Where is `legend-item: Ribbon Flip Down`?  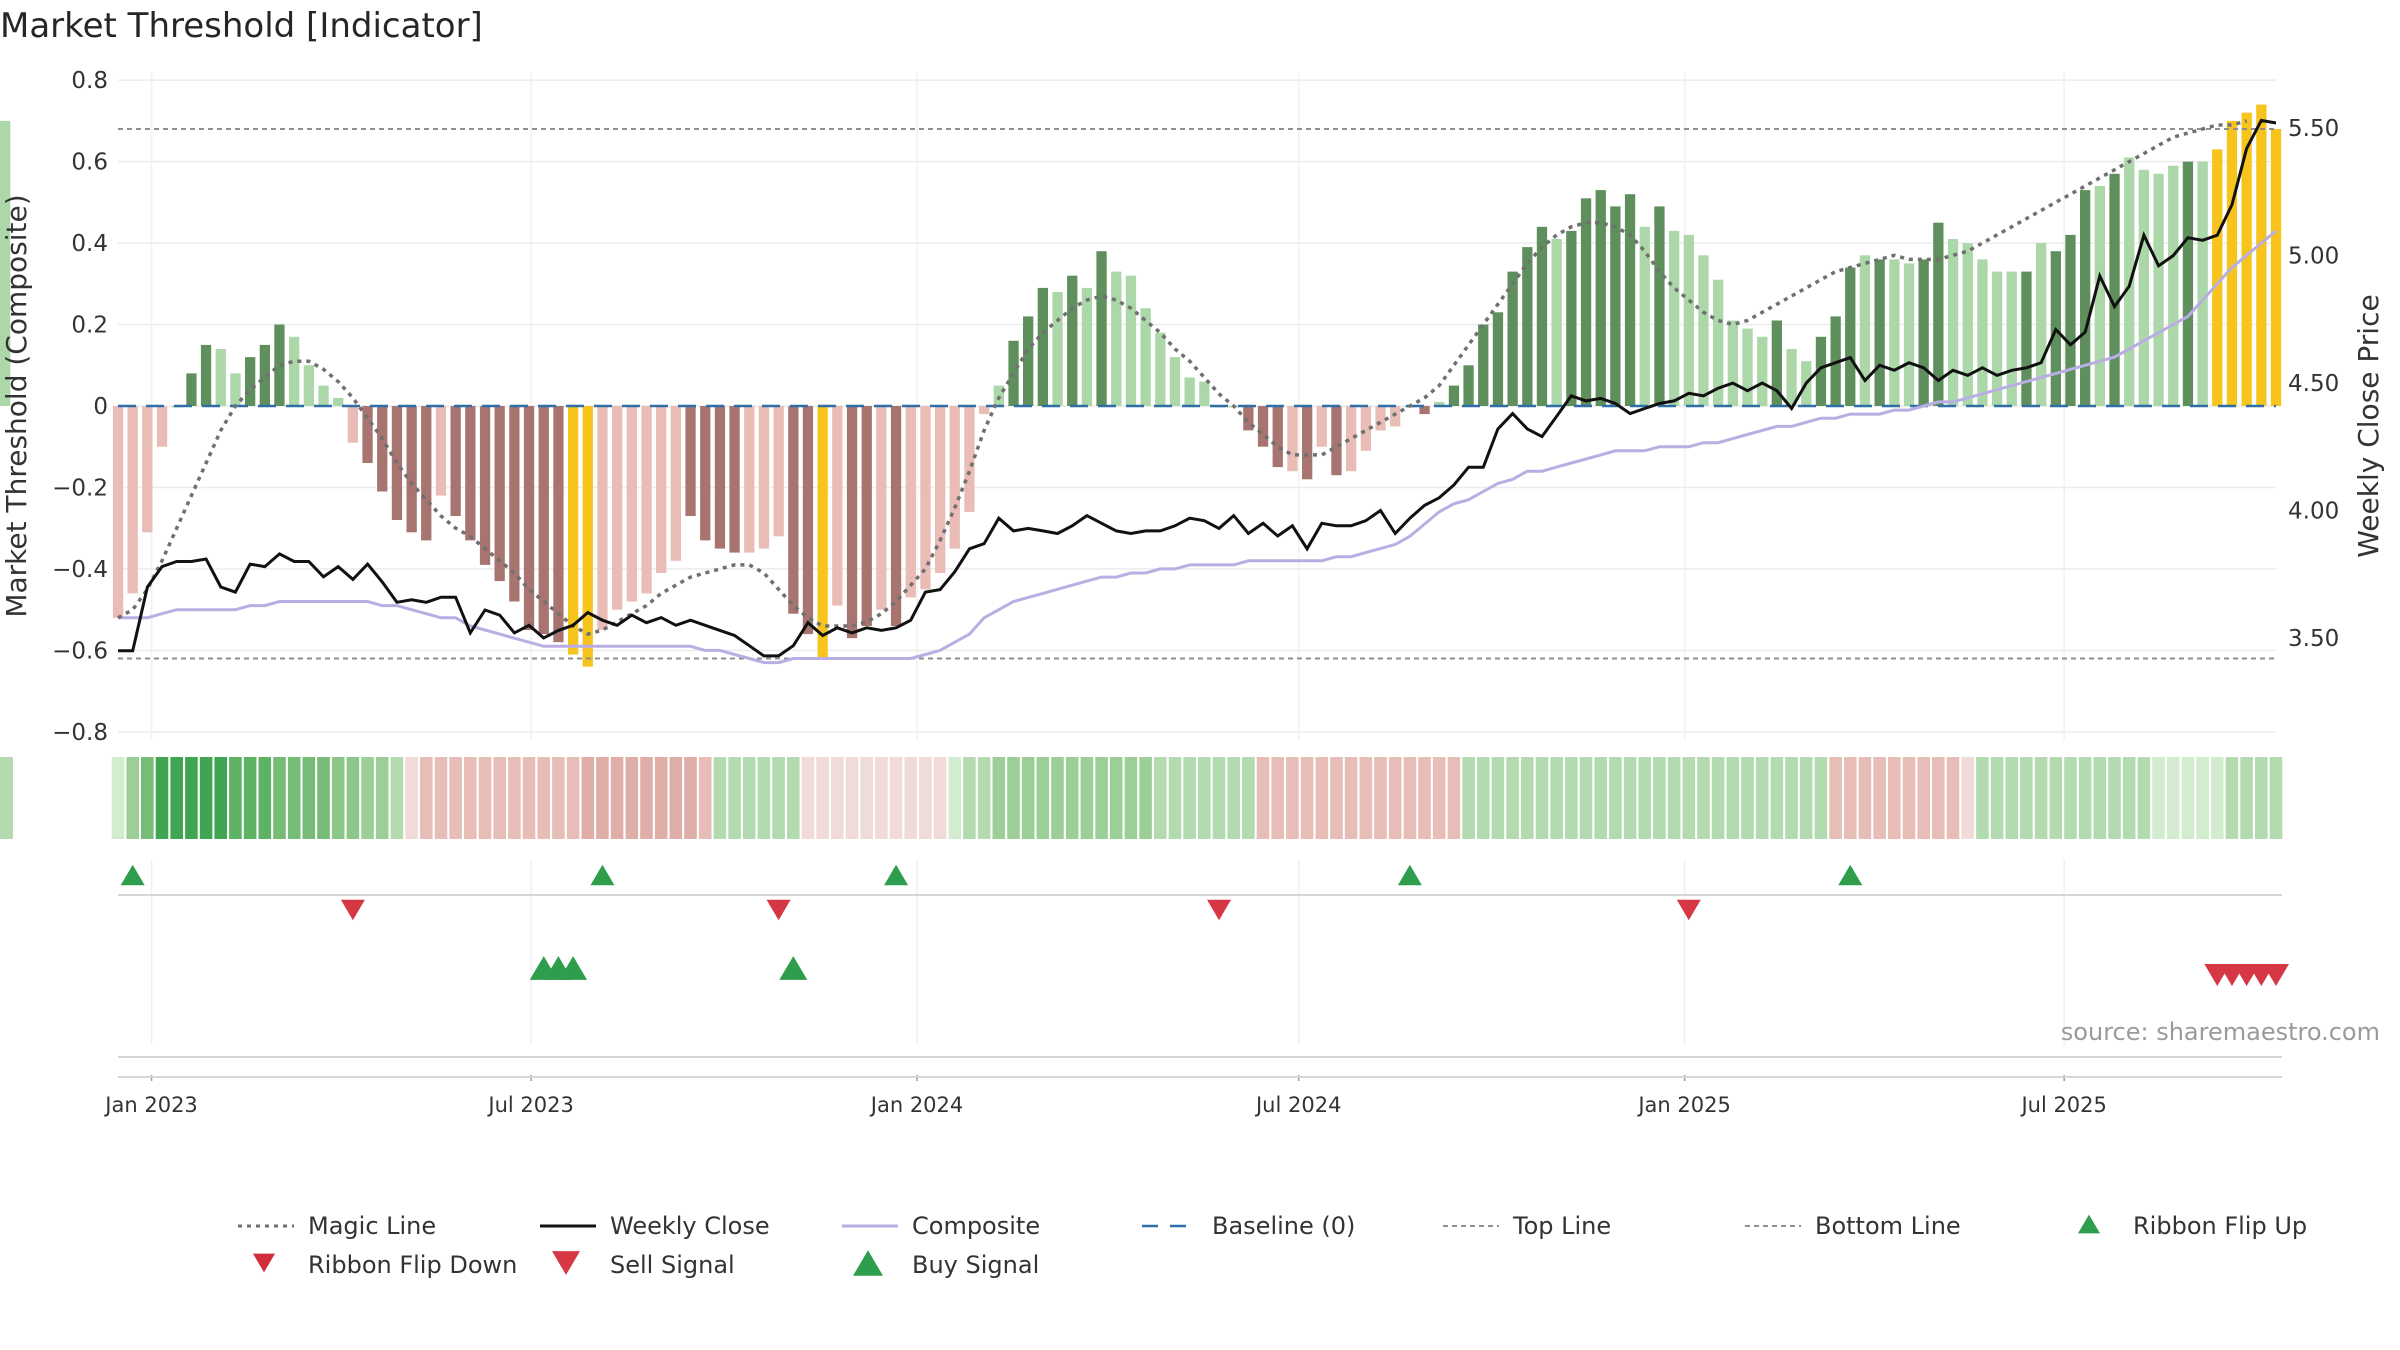
legend-item: Ribbon Flip Down is located at coordinates (385, 1265).